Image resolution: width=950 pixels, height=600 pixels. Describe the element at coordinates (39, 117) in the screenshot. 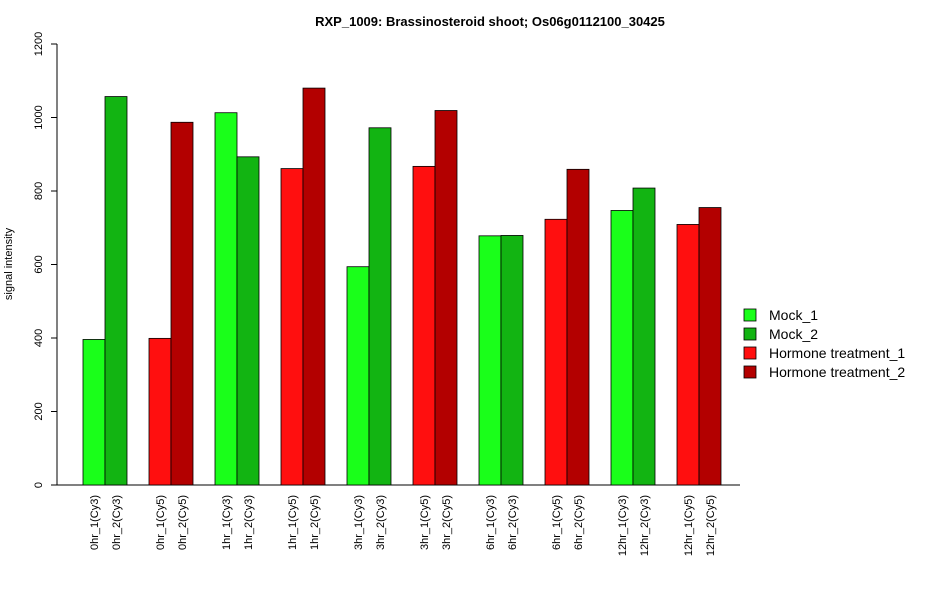

I see `y-tick-label: 1000` at that location.